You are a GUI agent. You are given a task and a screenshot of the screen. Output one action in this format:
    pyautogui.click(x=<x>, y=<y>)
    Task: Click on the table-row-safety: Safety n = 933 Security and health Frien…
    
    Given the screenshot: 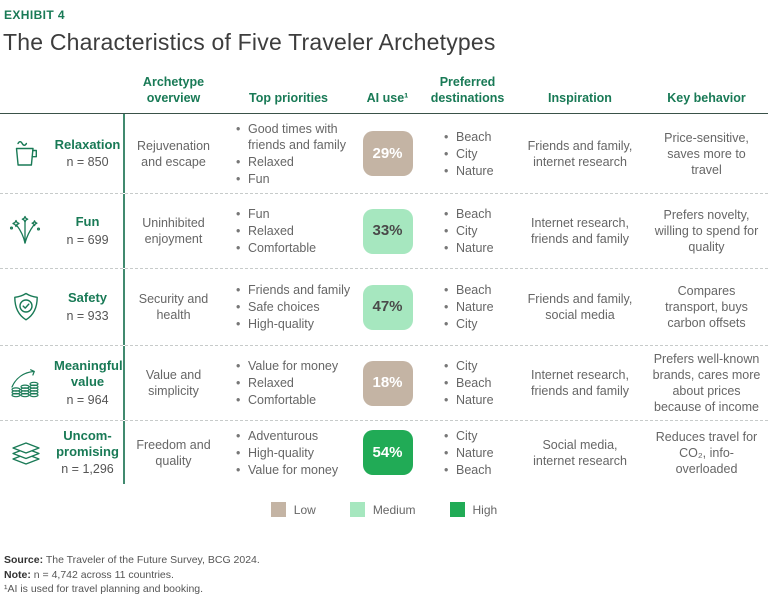 What is the action you would take?
    pyautogui.click(x=384, y=307)
    